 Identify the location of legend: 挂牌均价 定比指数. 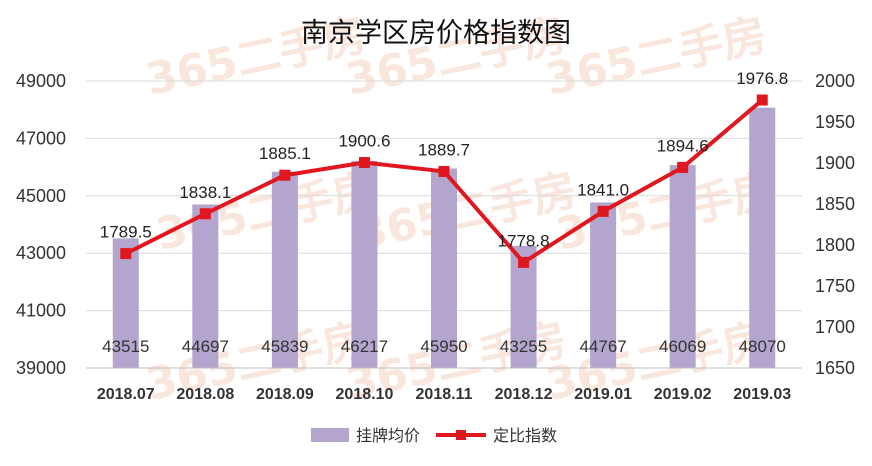
(434, 435).